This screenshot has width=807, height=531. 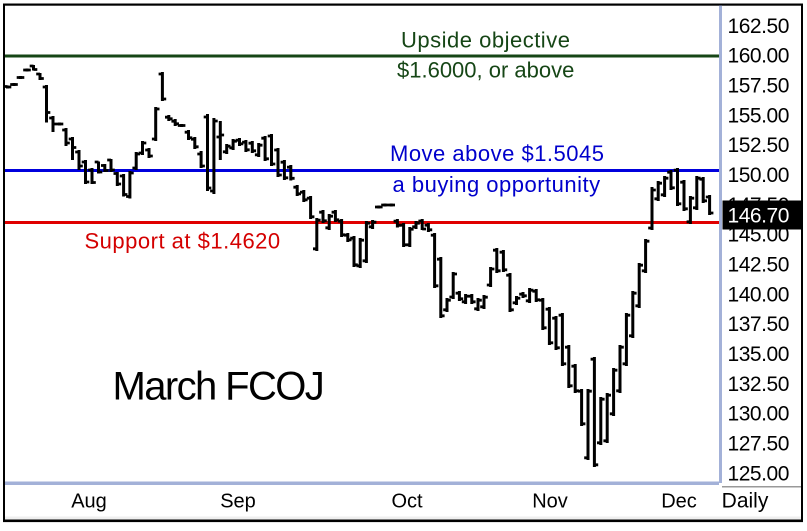 I want to click on svg-text: 137.50, so click(x=758, y=324).